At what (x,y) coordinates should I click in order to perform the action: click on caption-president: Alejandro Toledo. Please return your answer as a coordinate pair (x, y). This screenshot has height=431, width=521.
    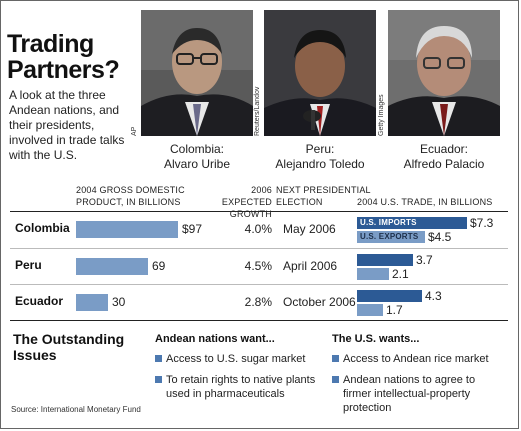
    Looking at the image, I should click on (320, 164).